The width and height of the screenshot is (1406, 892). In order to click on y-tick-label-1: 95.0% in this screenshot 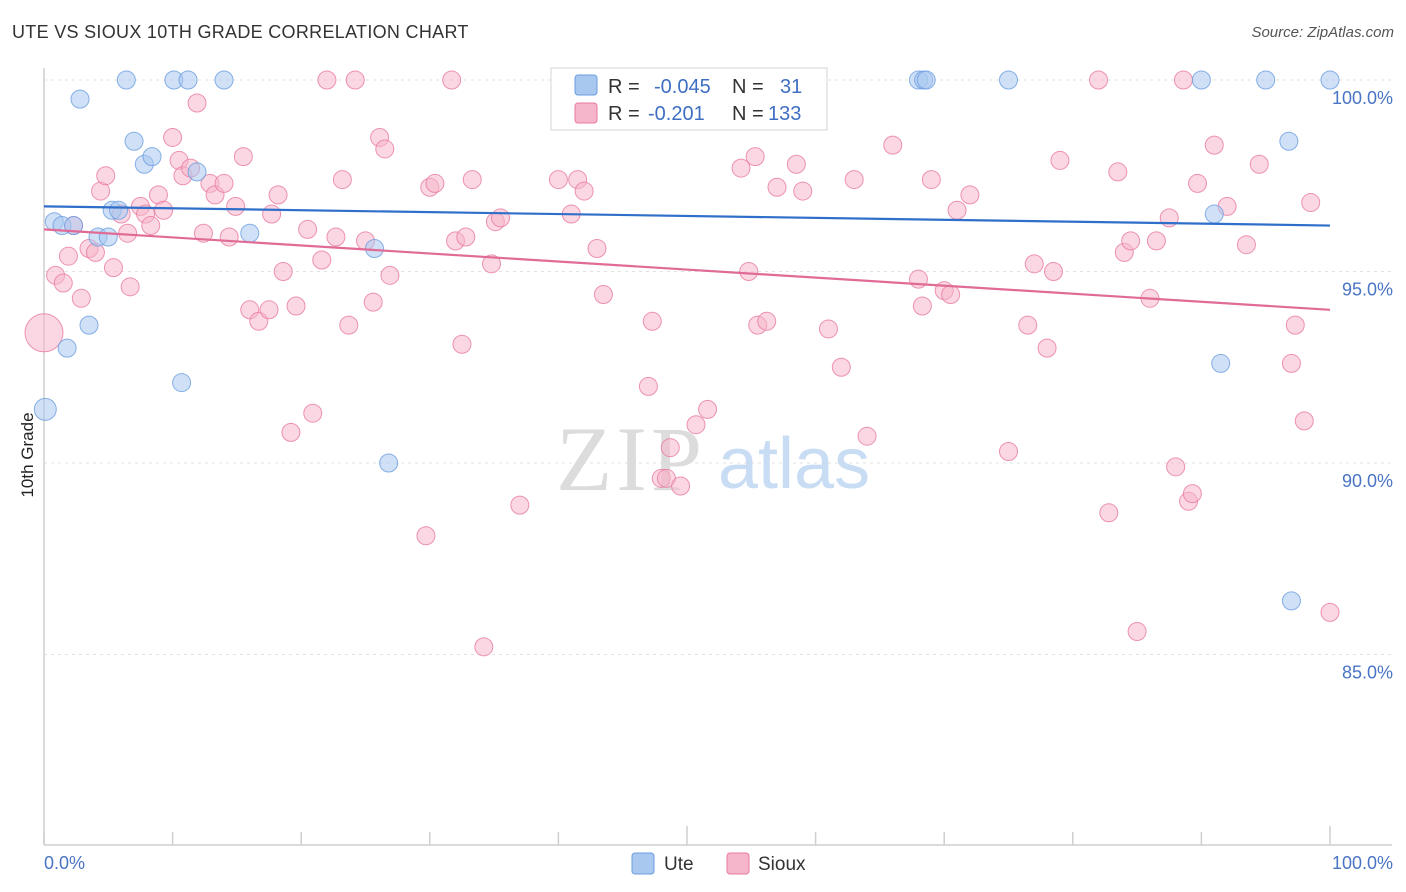, I will do `click(1367, 290)`.